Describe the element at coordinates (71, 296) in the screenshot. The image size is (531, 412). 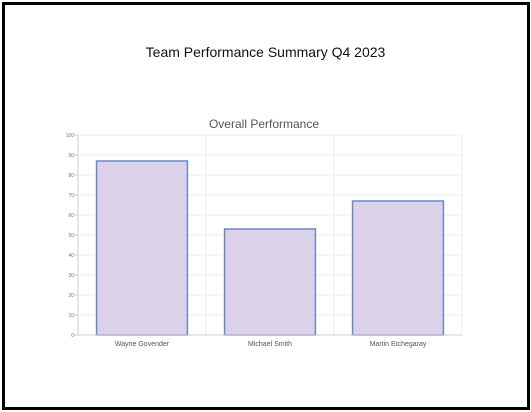
I see `y-tick-label: 20` at that location.